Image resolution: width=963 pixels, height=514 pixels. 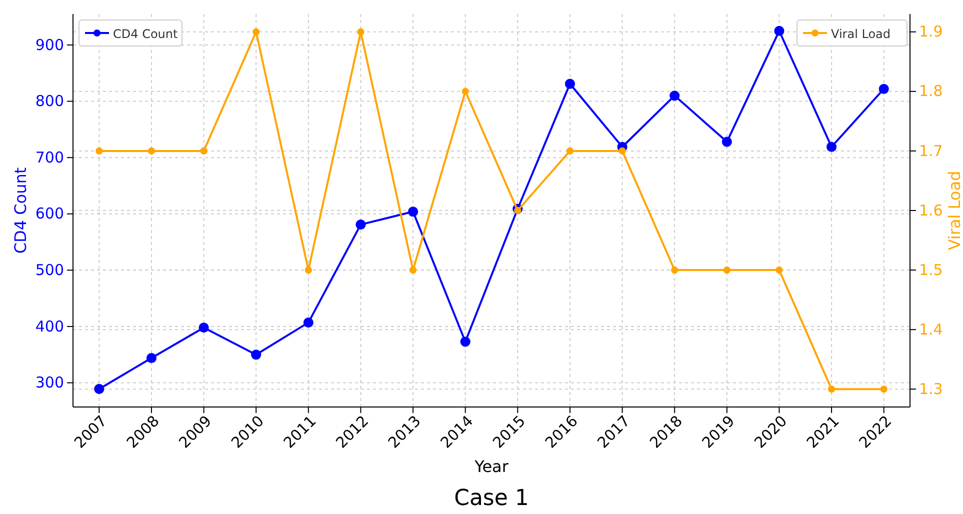 What do you see at coordinates (491, 466) in the screenshot?
I see `x-axis-title: Year` at bounding box center [491, 466].